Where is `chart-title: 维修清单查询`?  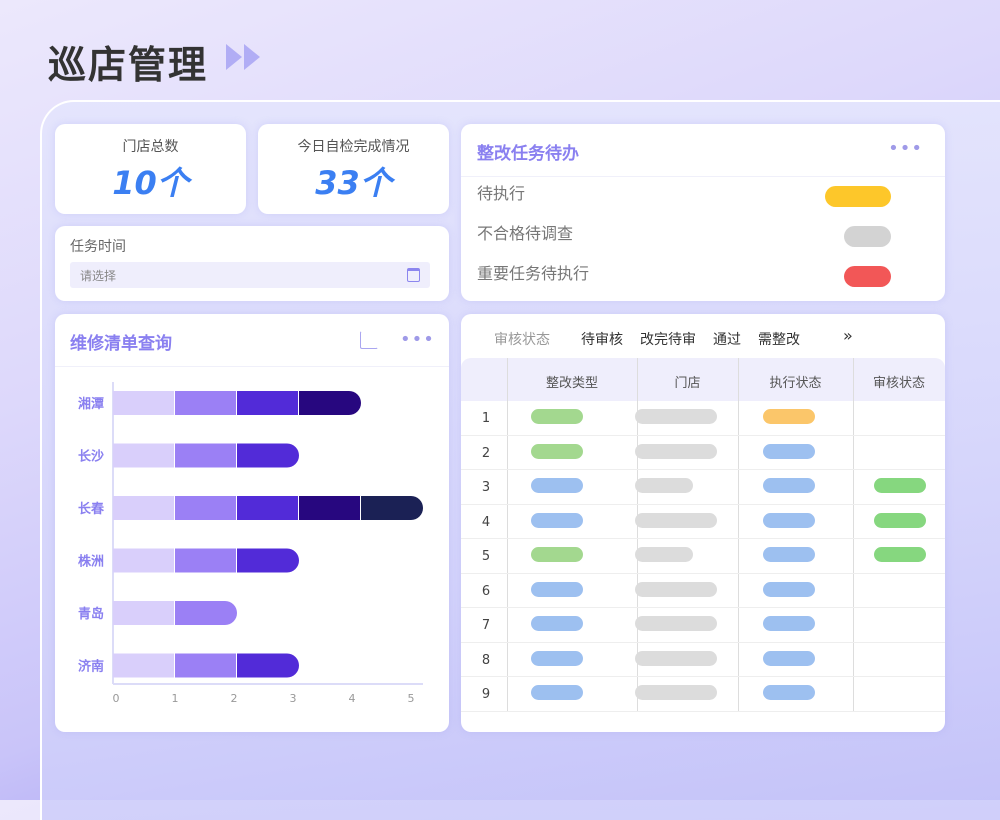 chart-title: 维修清单查询 is located at coordinates (121, 344).